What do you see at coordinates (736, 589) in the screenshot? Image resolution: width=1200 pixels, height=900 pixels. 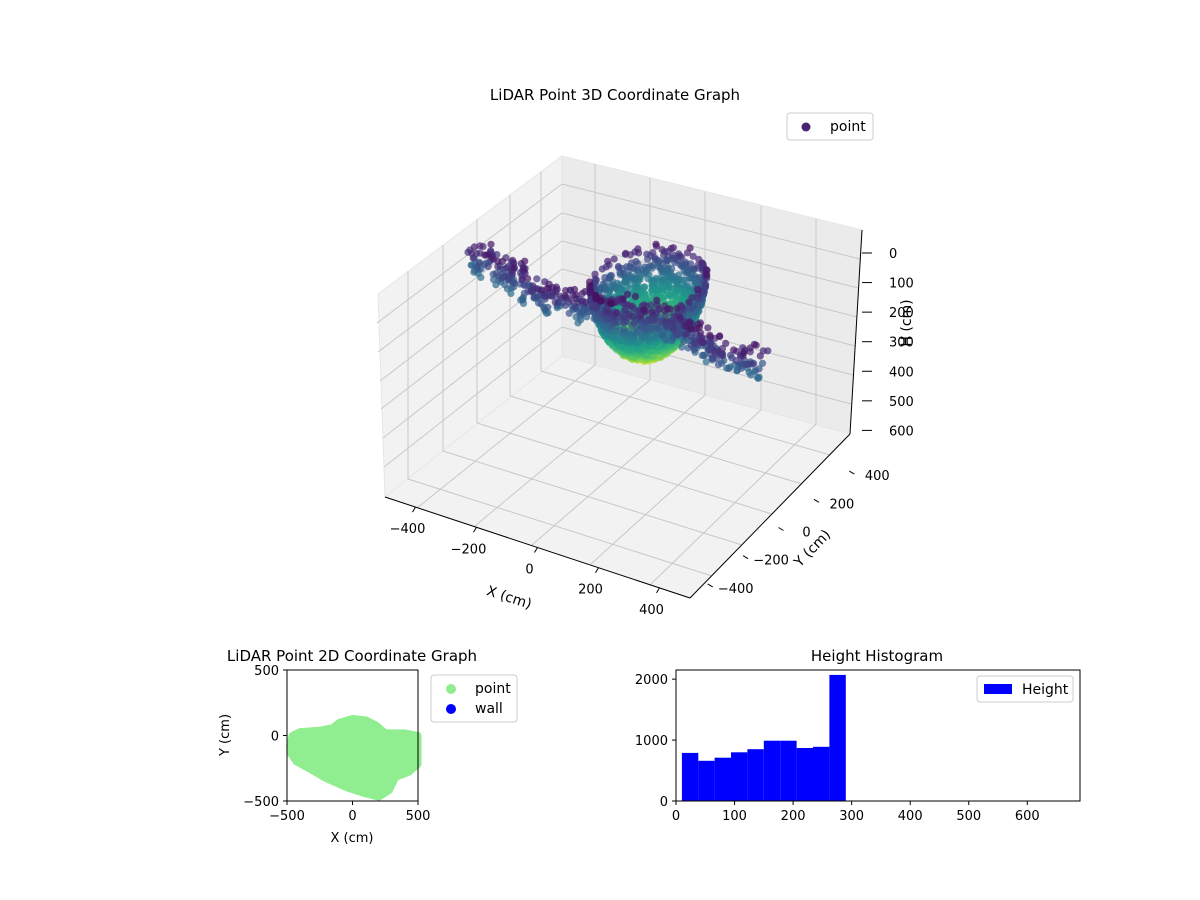 I see `tick-label-3d-y: −400` at bounding box center [736, 589].